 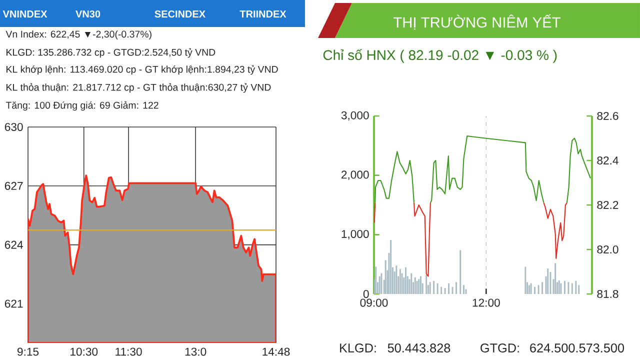 What do you see at coordinates (358, 348) in the screenshot?
I see `text: KLGD:` at bounding box center [358, 348].